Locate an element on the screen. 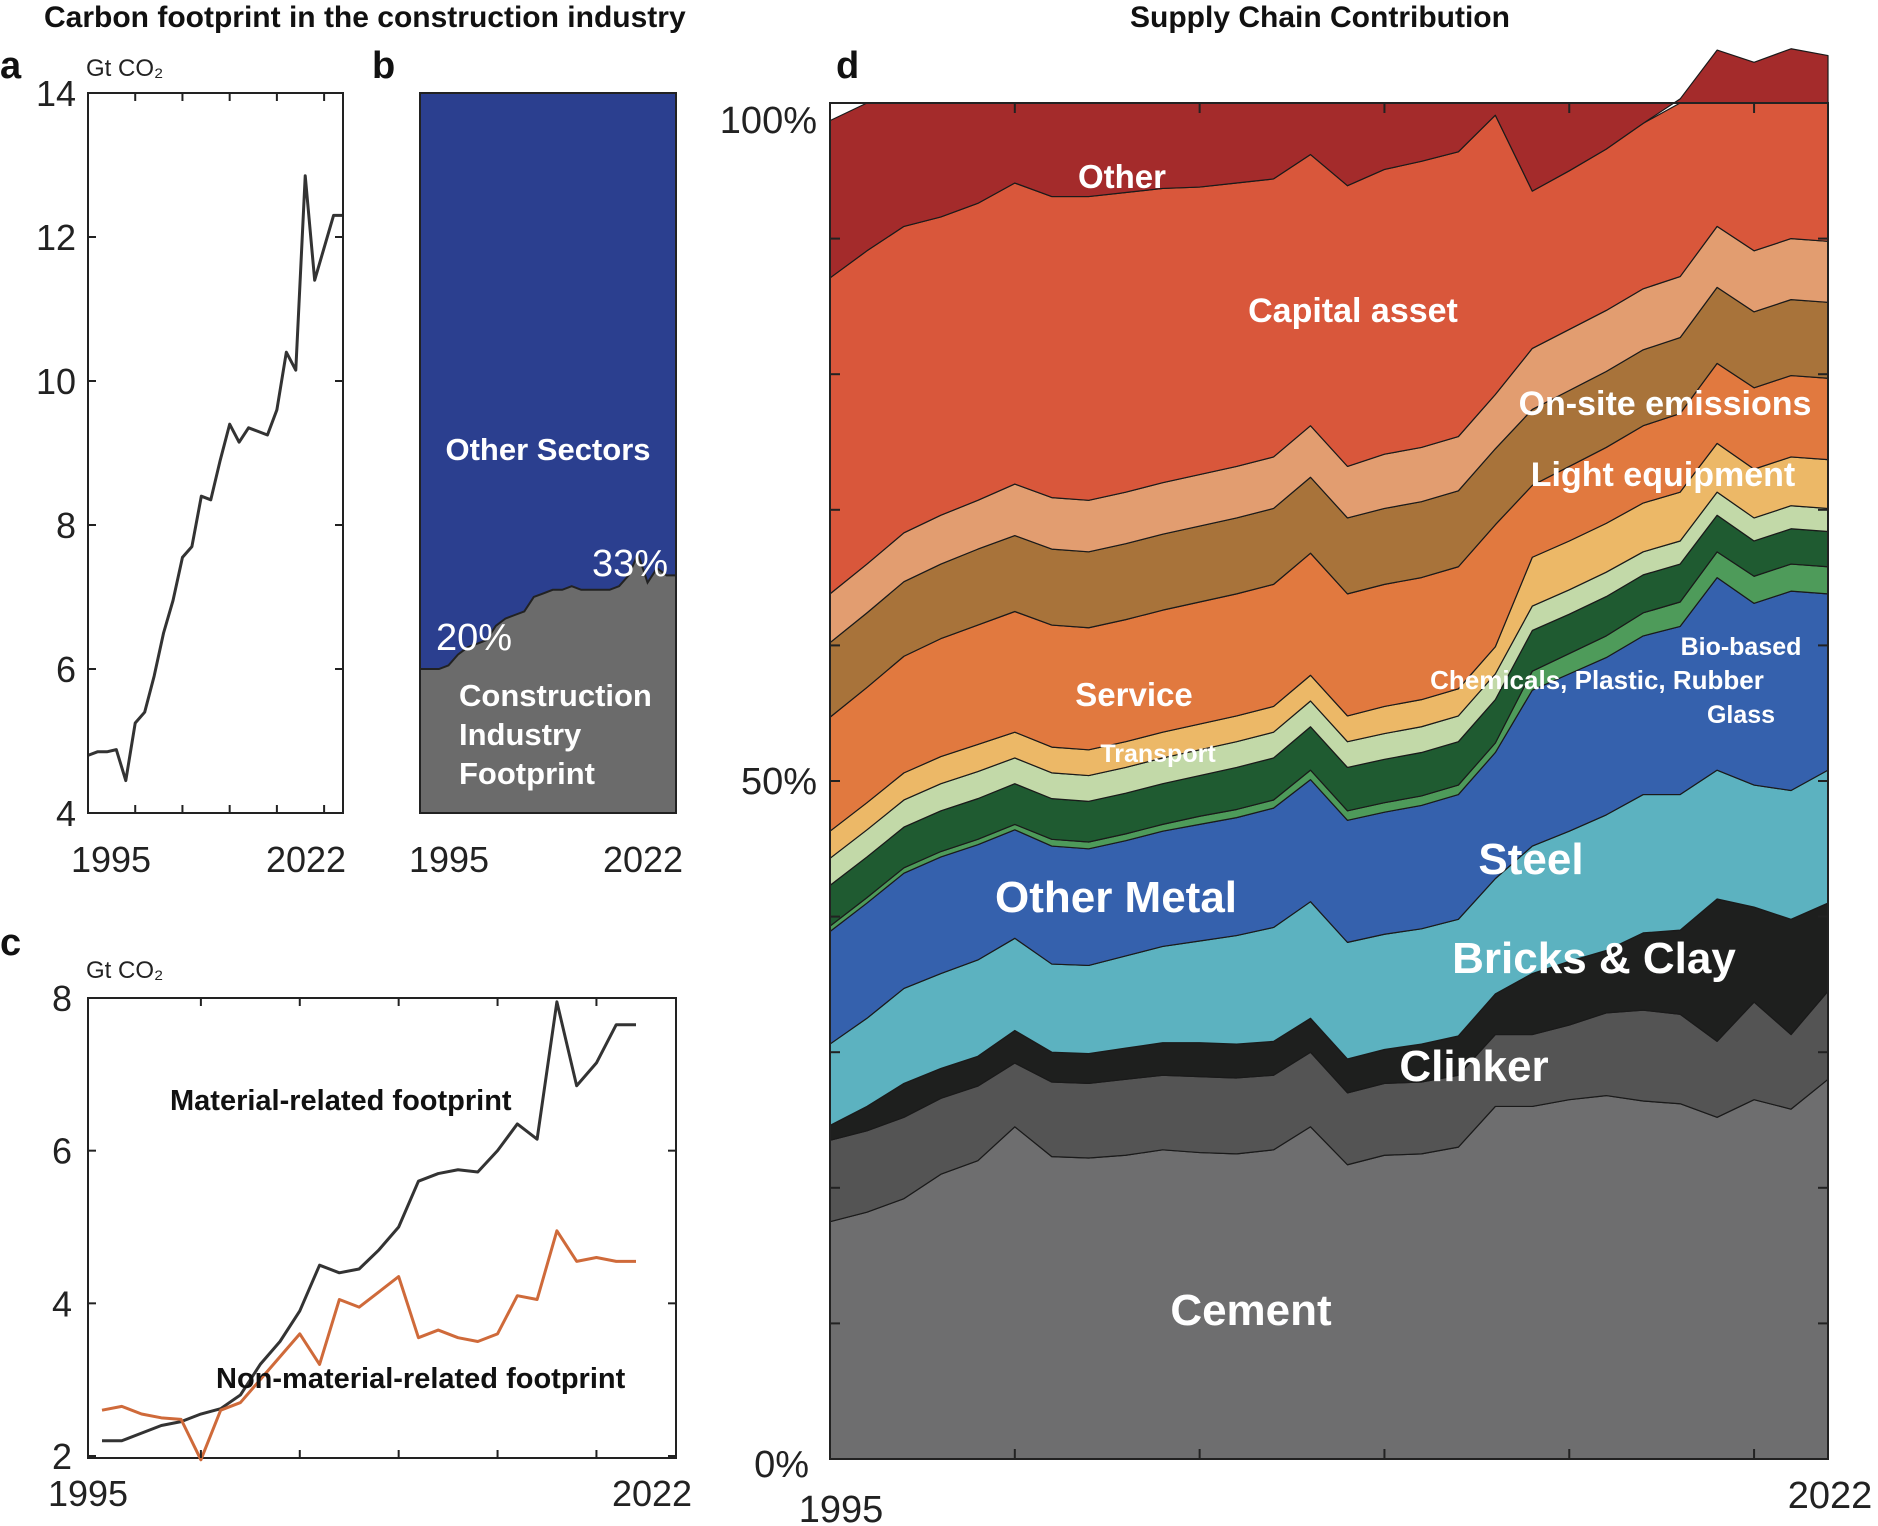 Image resolution: width=1878 pixels, height=1526 pixels. panel-b-boundary-line is located at coordinates (548, 610).